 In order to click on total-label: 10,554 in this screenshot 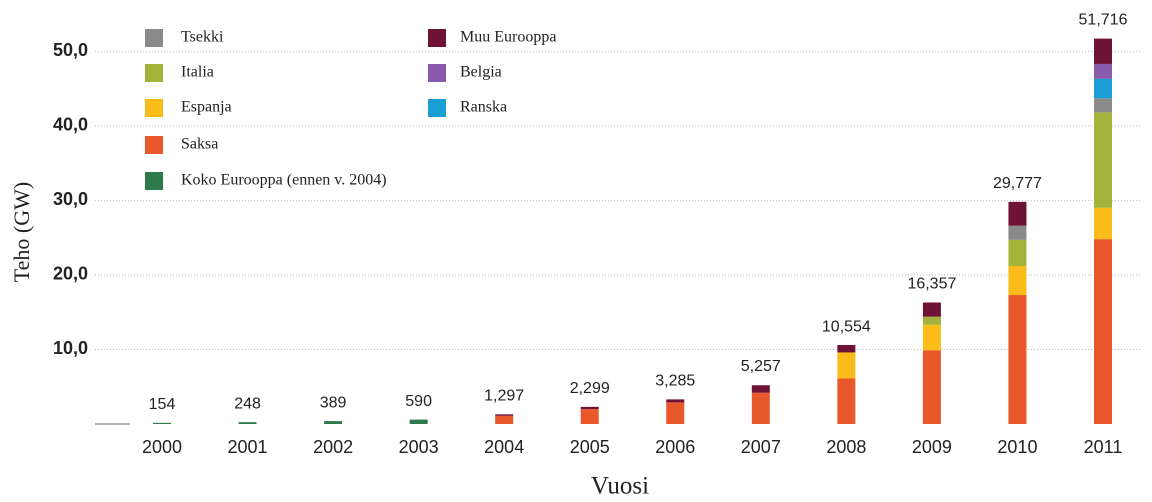, I will do `click(846, 327)`.